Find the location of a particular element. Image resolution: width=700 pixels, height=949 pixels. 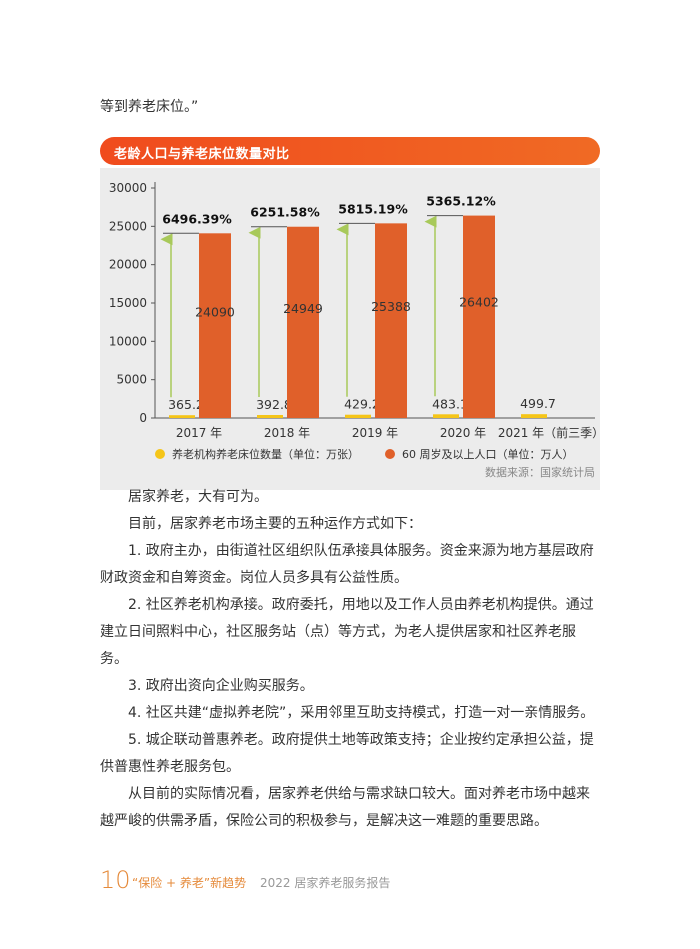

paragraph-2: 目前，居家养老市场主要的五种运作方式如下： is located at coordinates (275, 524).